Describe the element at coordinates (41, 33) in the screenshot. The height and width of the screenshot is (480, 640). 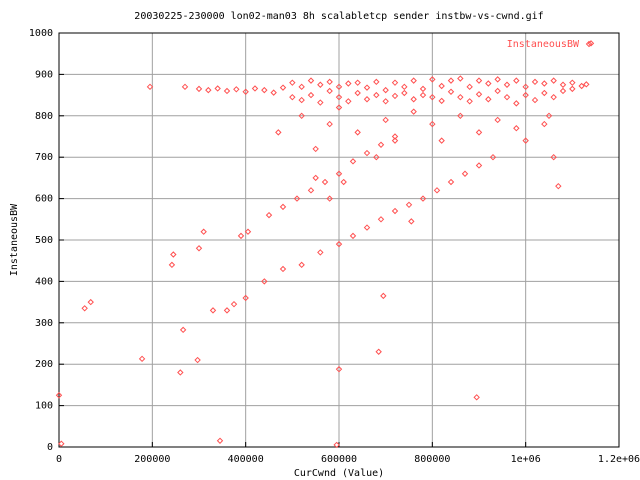
I see `y-tick-label: 1000` at that location.